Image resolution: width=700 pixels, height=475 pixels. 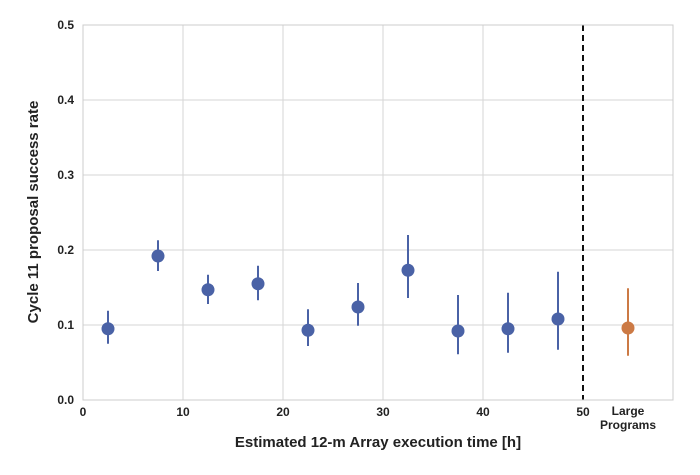 What do you see at coordinates (65, 400) in the screenshot?
I see `y-tick-label: 0.0` at bounding box center [65, 400].